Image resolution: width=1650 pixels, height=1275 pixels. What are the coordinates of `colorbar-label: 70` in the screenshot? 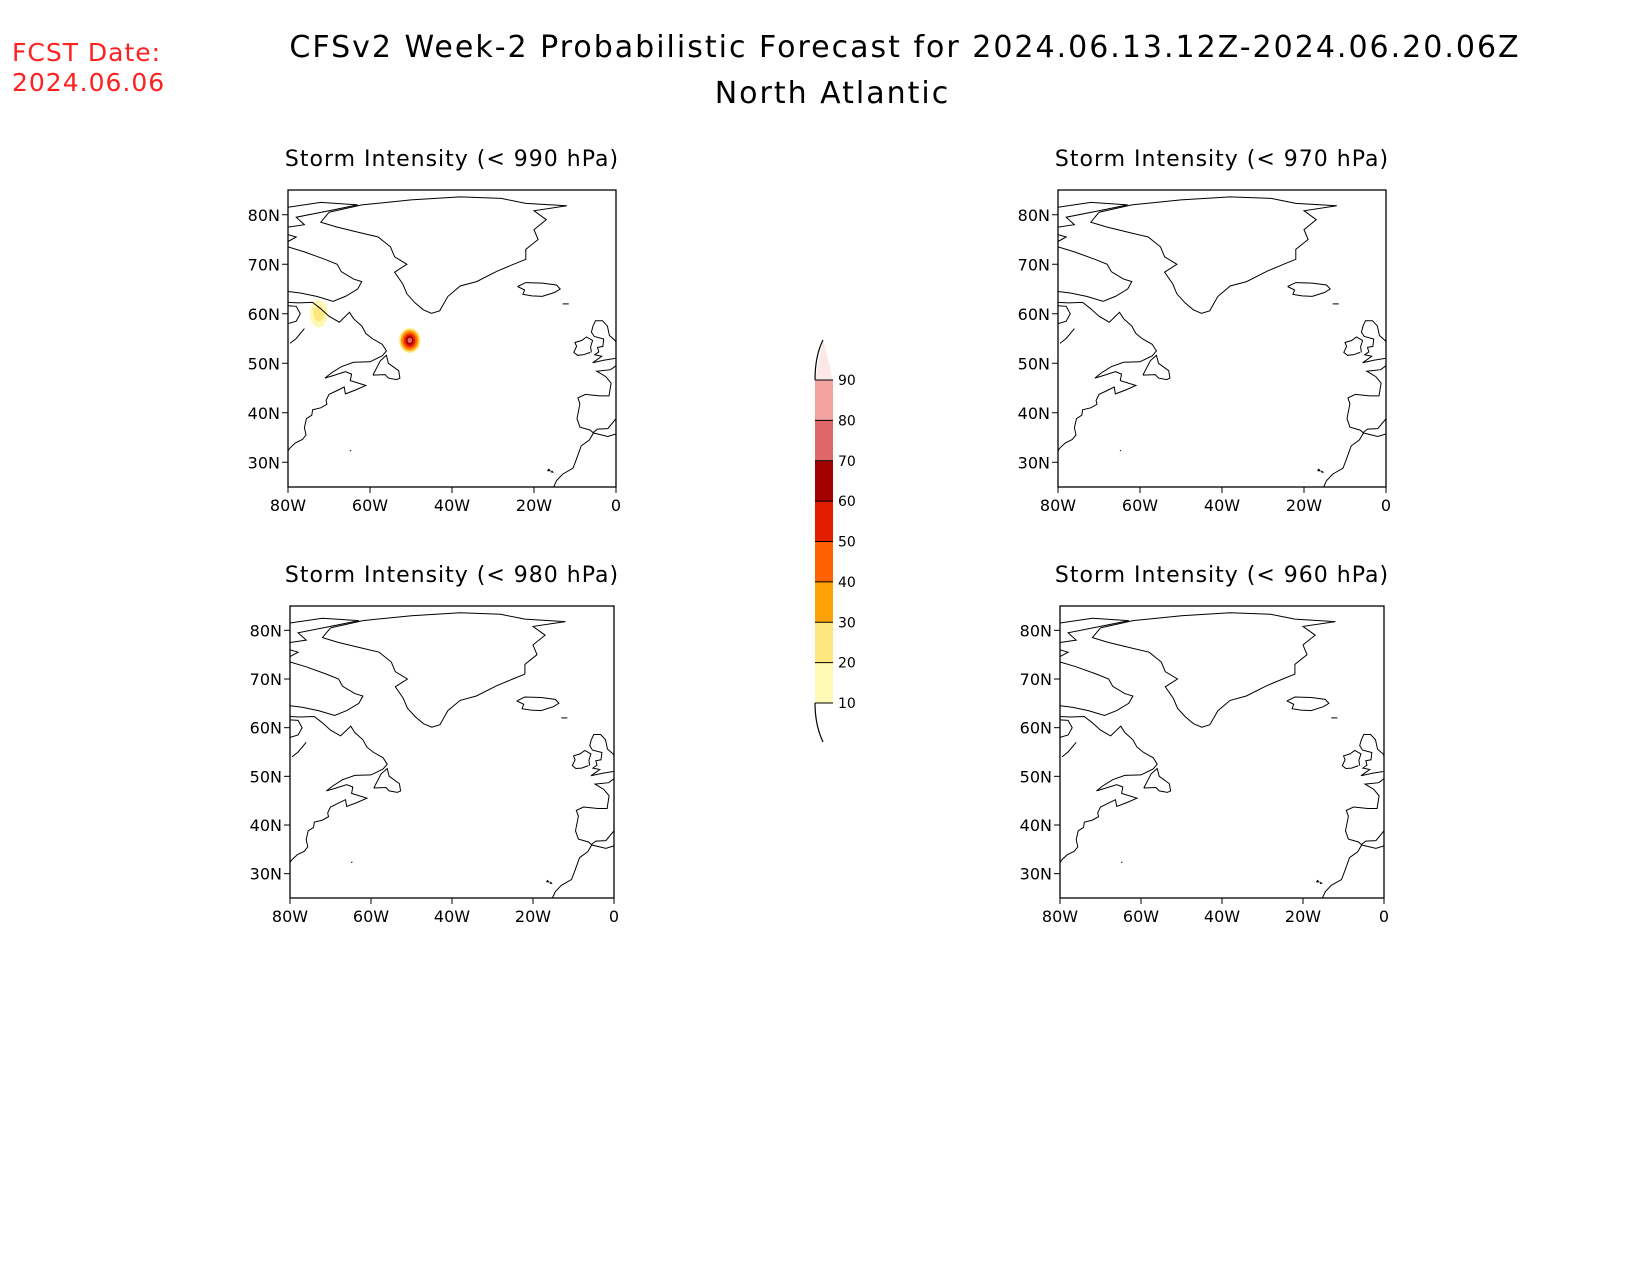 It's located at (847, 462).